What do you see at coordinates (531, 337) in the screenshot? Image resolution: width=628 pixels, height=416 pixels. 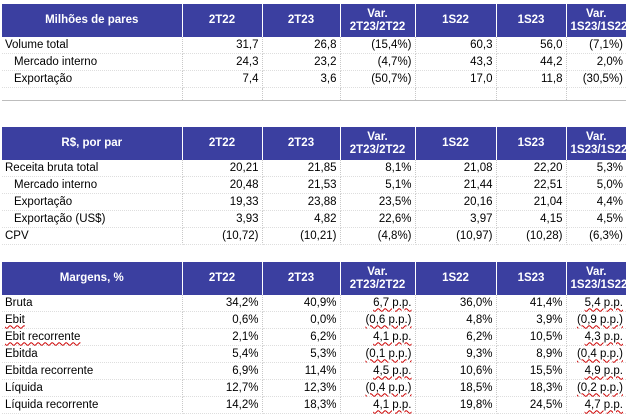 I see `cell: 10,5%` at bounding box center [531, 337].